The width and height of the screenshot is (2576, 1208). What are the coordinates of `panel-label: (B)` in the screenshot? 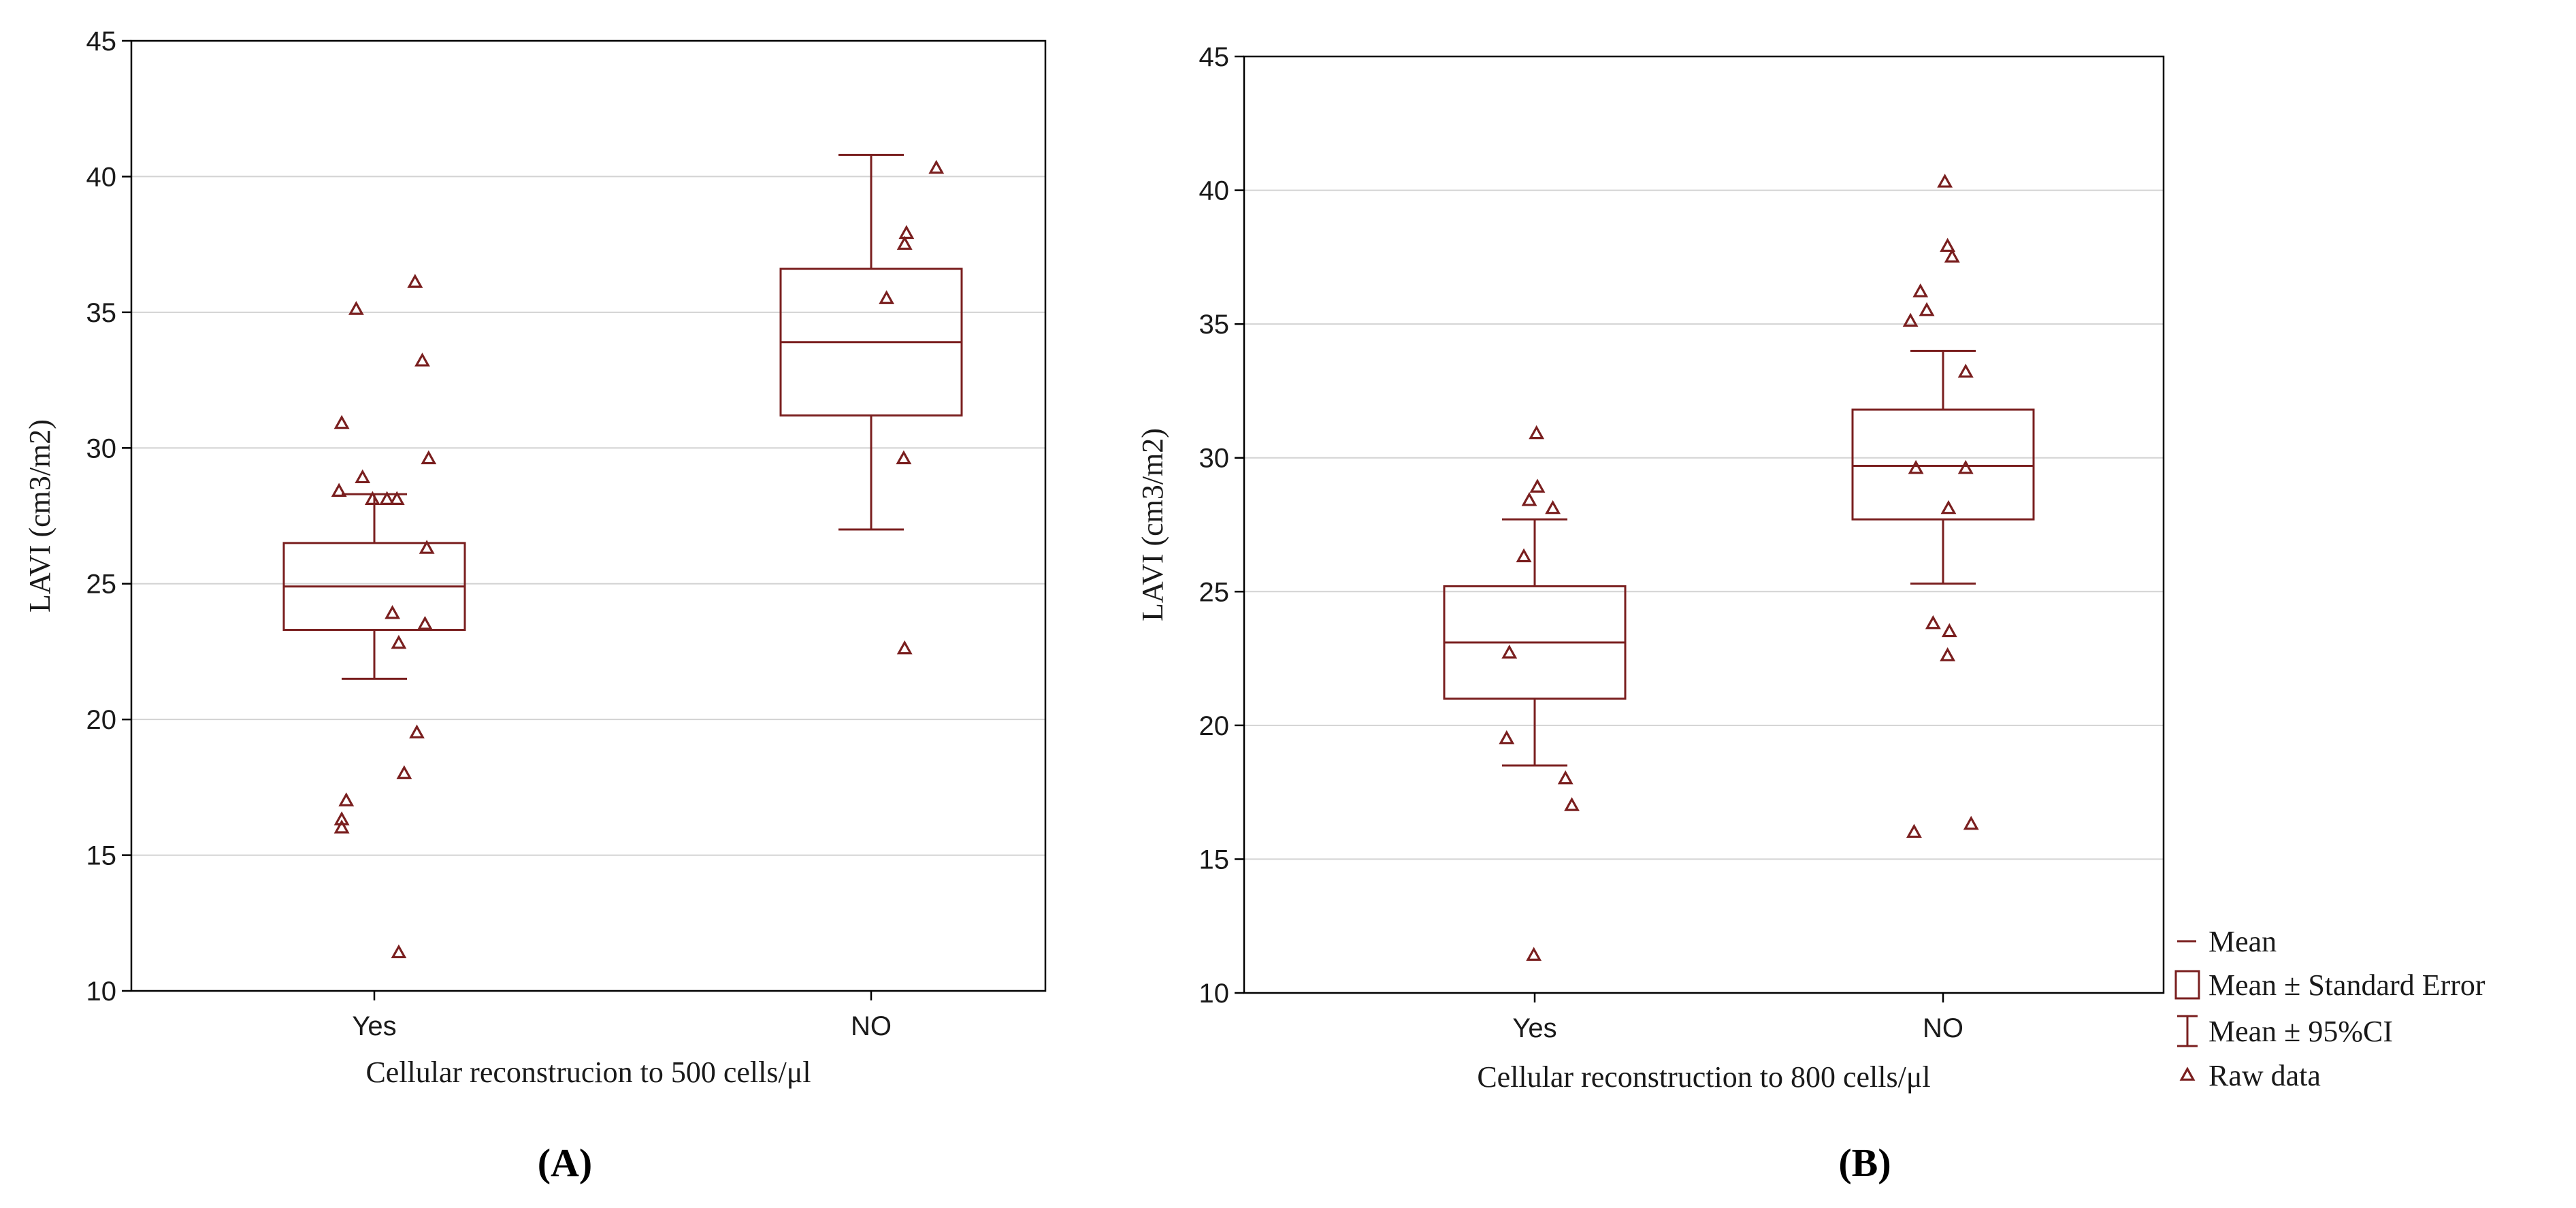 It's located at (1864, 1163).